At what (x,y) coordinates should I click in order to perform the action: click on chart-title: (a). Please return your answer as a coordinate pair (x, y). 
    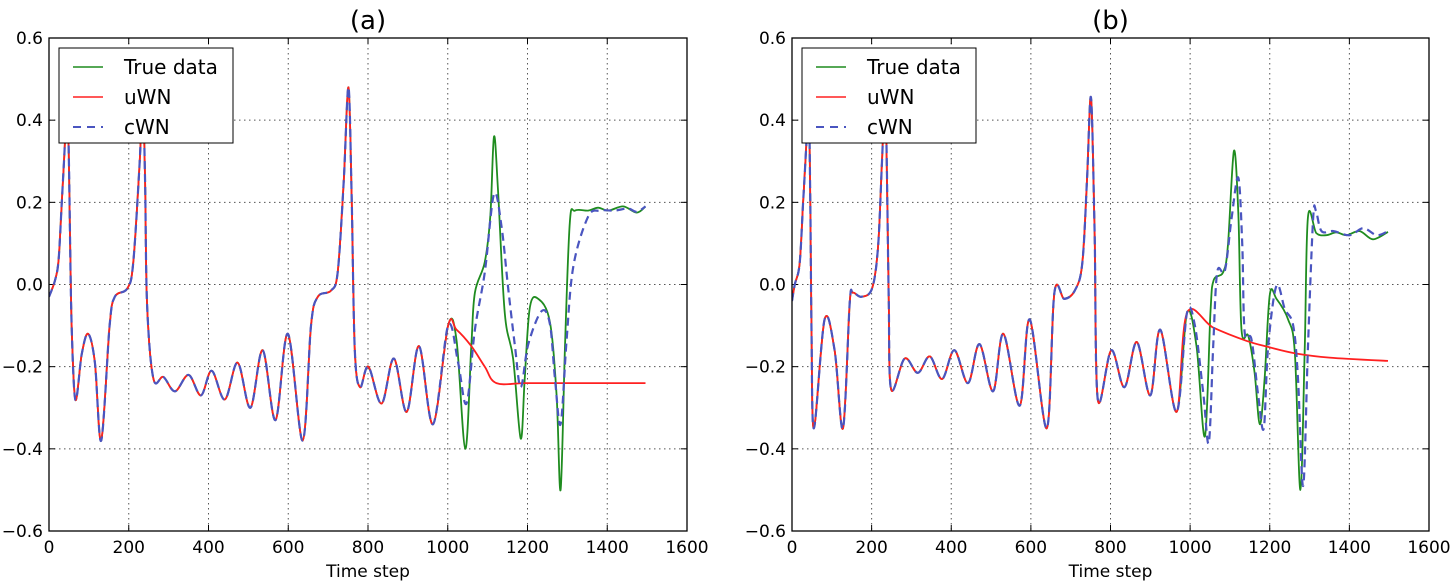
    Looking at the image, I should click on (368, 21).